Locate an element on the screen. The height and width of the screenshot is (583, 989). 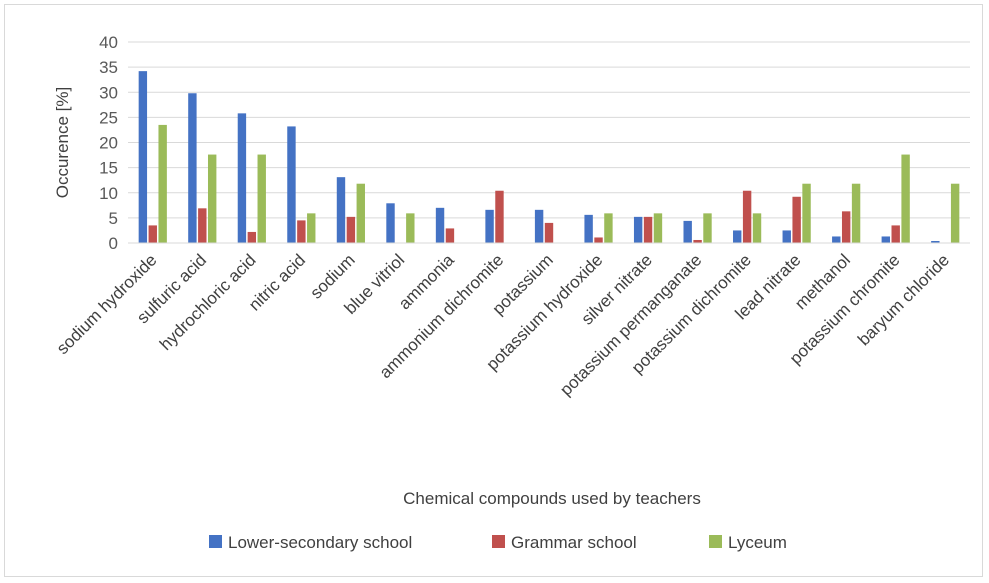
y-axis-ticks: 0 5 10 15 20 25 30 35 40 is located at coordinates (108, 143).